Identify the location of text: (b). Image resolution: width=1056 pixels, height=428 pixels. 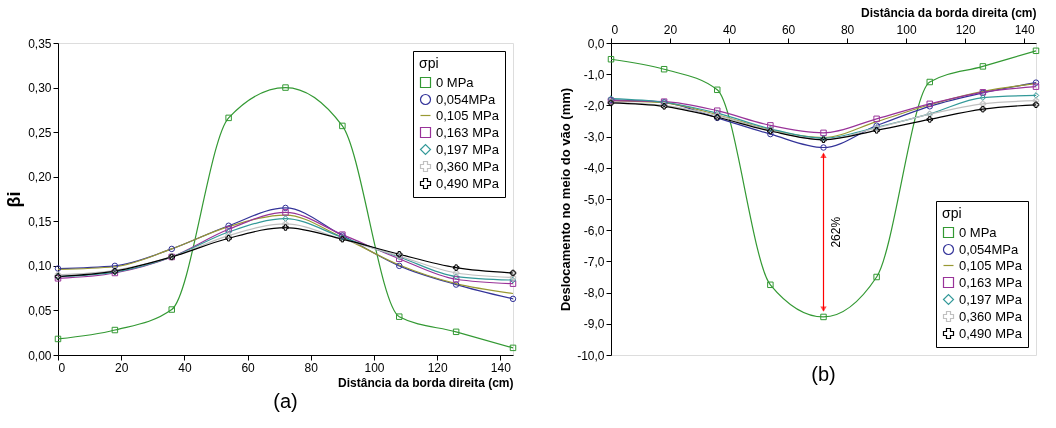
(823, 374).